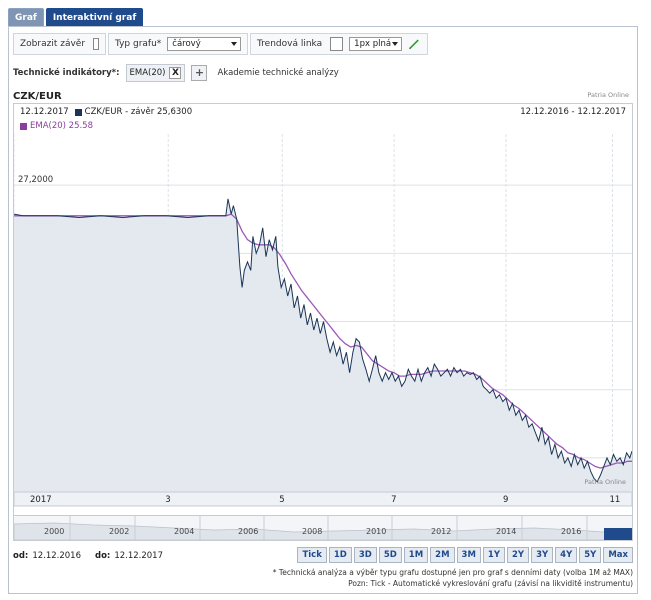  I want to click on source-label: Patria Online, so click(608, 95).